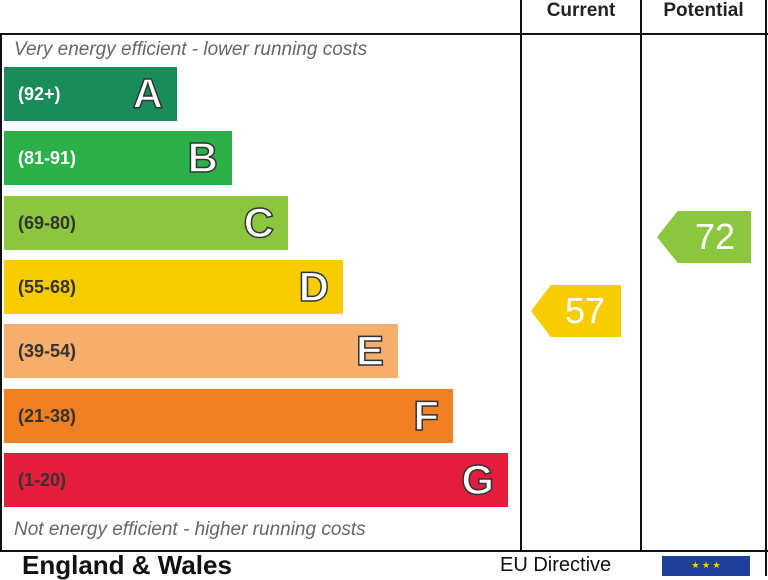 The image size is (768, 580). Describe the element at coordinates (259, 222) in the screenshot. I see `rating-letter: C` at that location.